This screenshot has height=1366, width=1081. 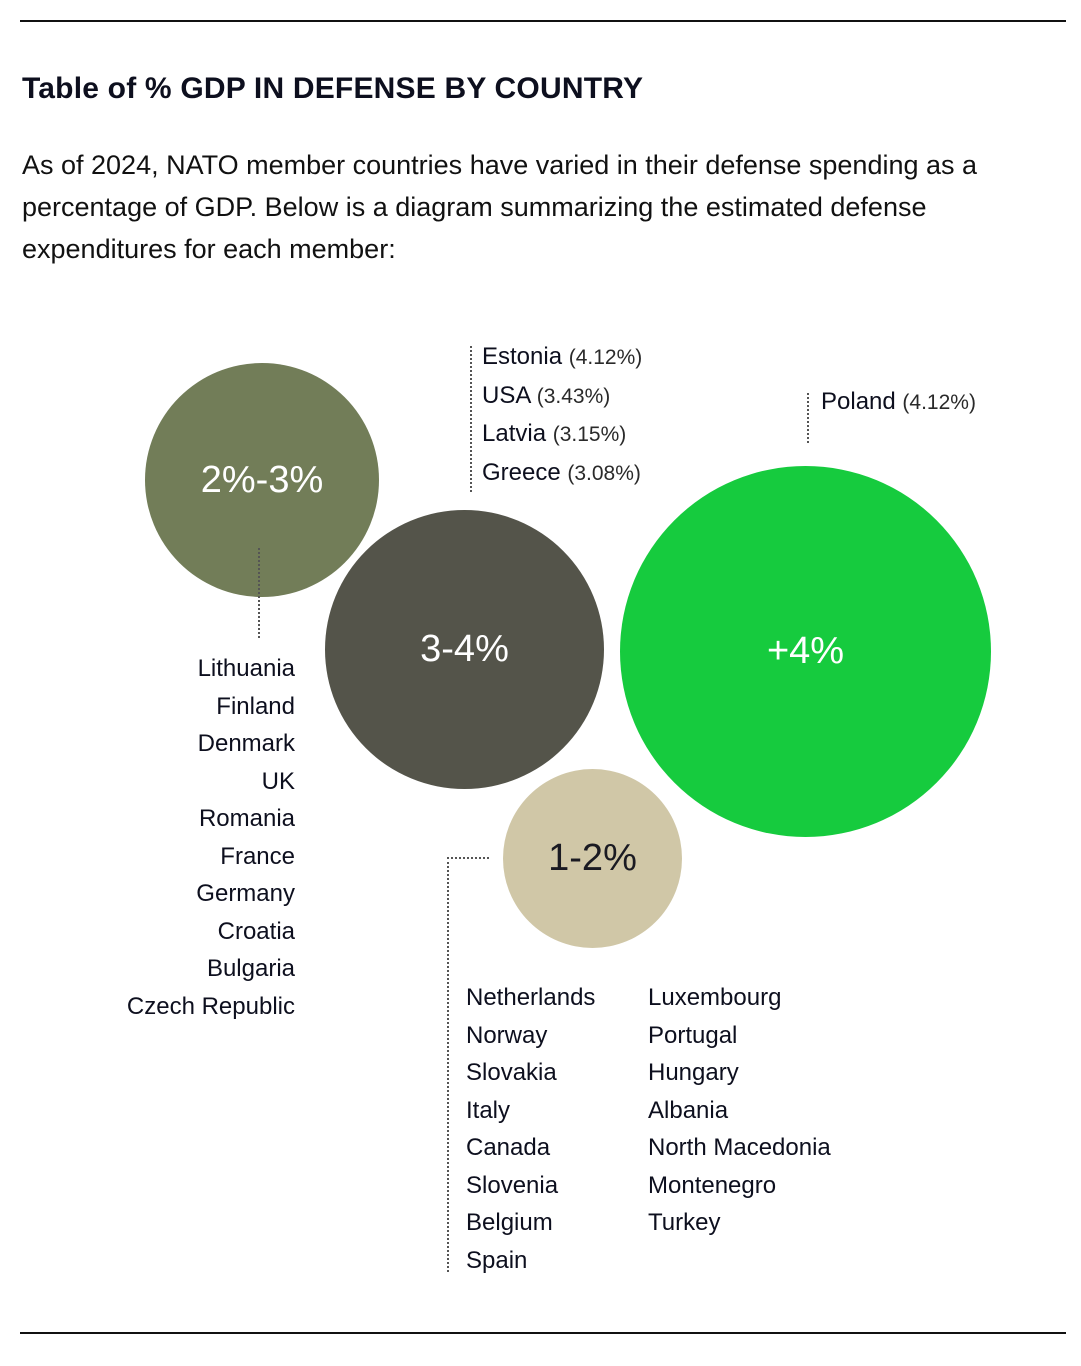 What do you see at coordinates (543, 21) in the screenshot?
I see `top-rule` at bounding box center [543, 21].